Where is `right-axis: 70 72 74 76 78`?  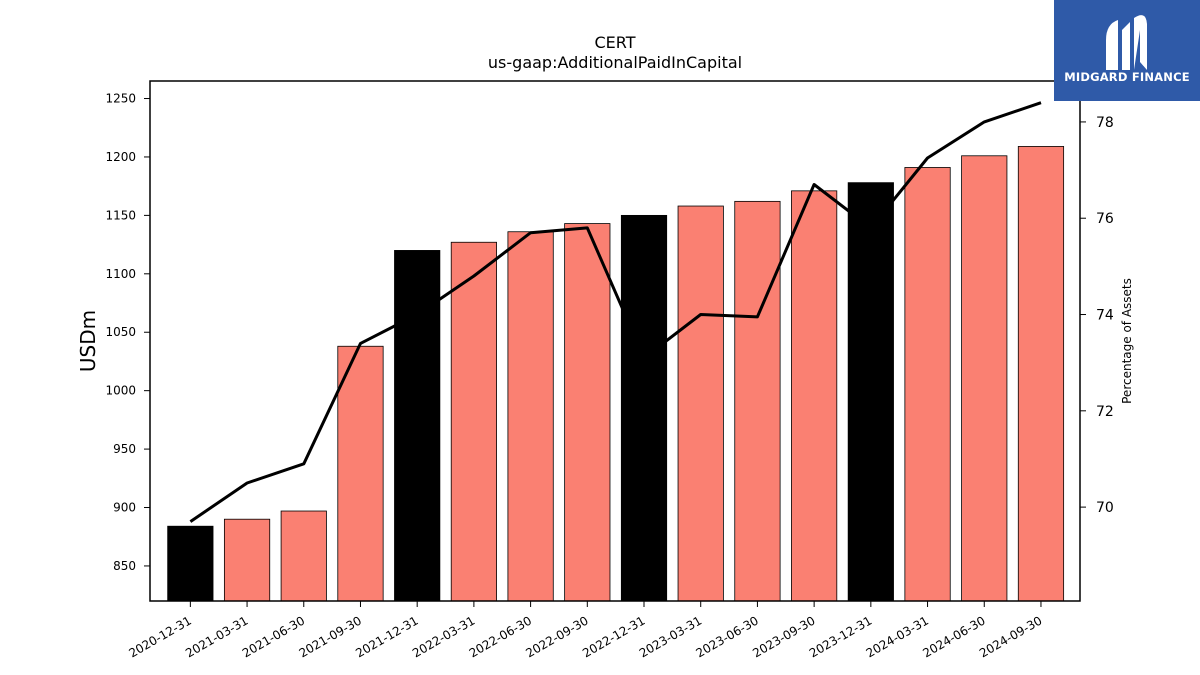
right-axis: 70 72 74 76 78 is located at coordinates (1097, 315).